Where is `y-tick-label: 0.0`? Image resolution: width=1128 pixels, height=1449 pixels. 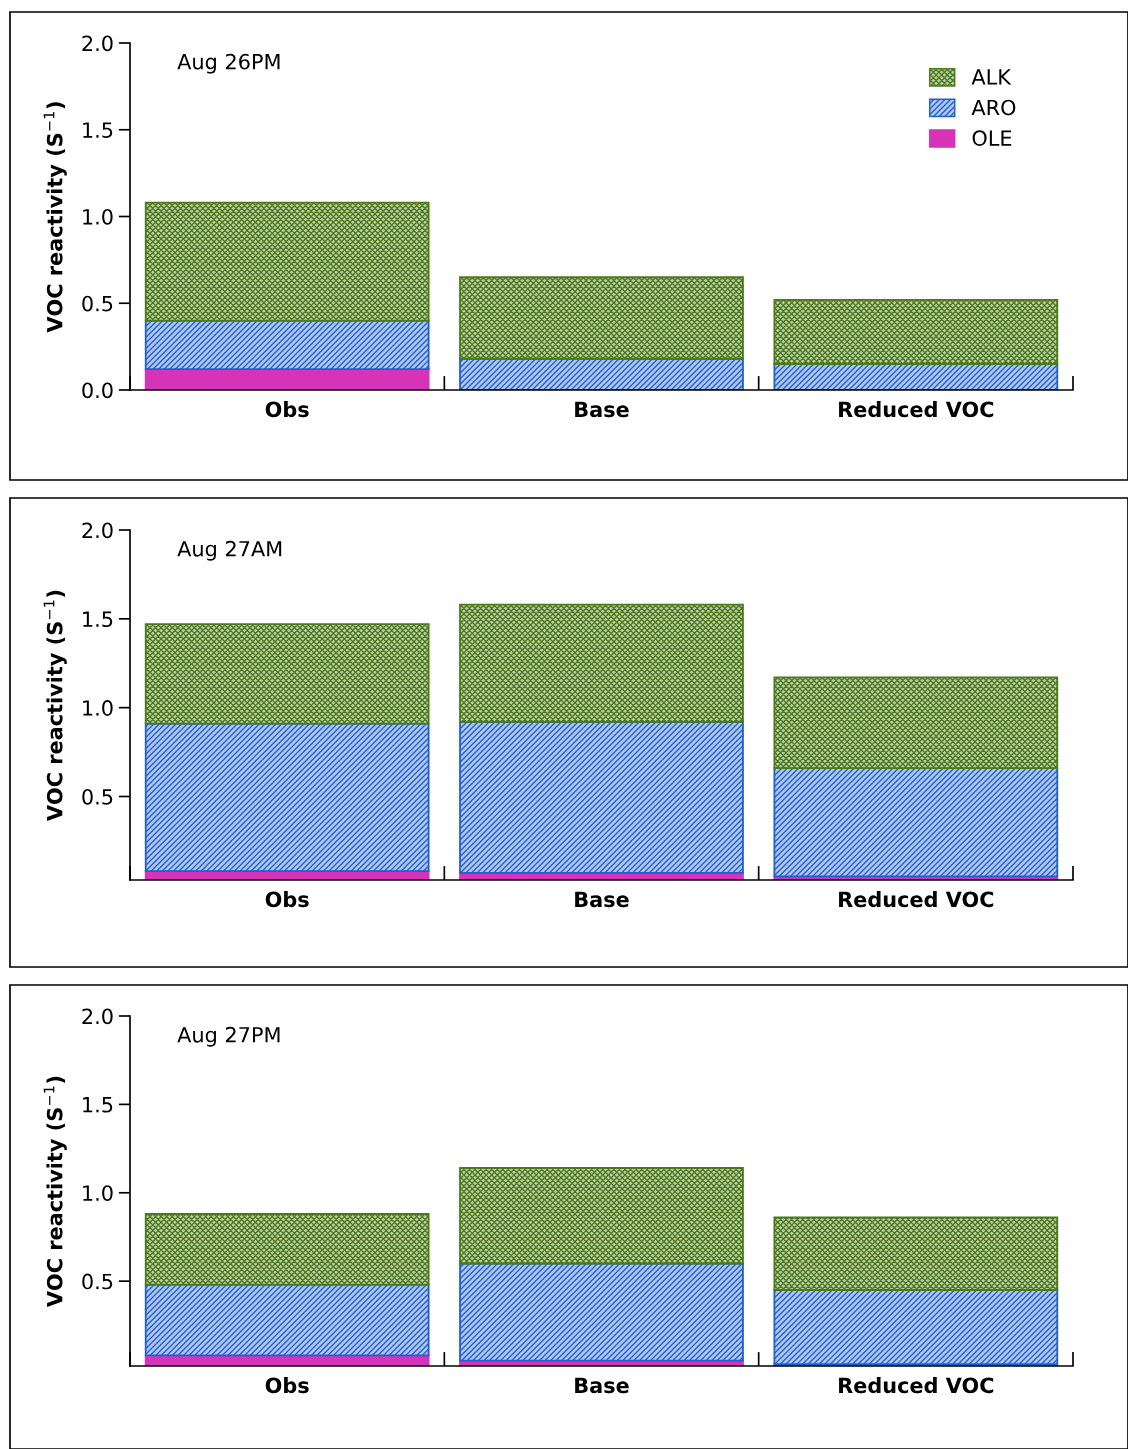
y-tick-label: 0.0 is located at coordinates (97, 390).